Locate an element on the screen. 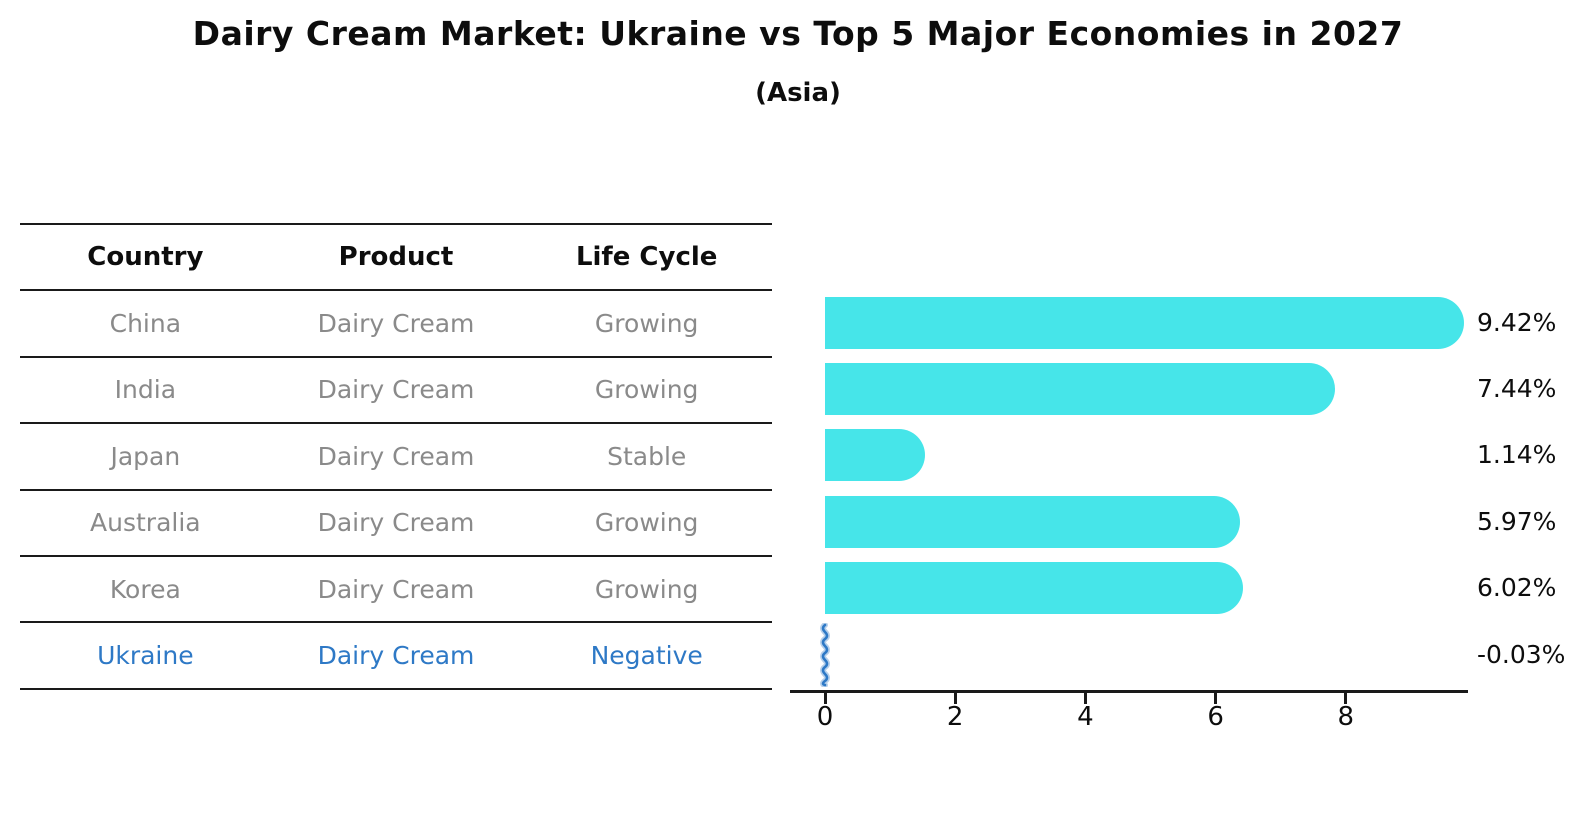 The image size is (1596, 823). table-row-ukraine: Ukraine Dairy Cream Negative is located at coordinates (396, 656).